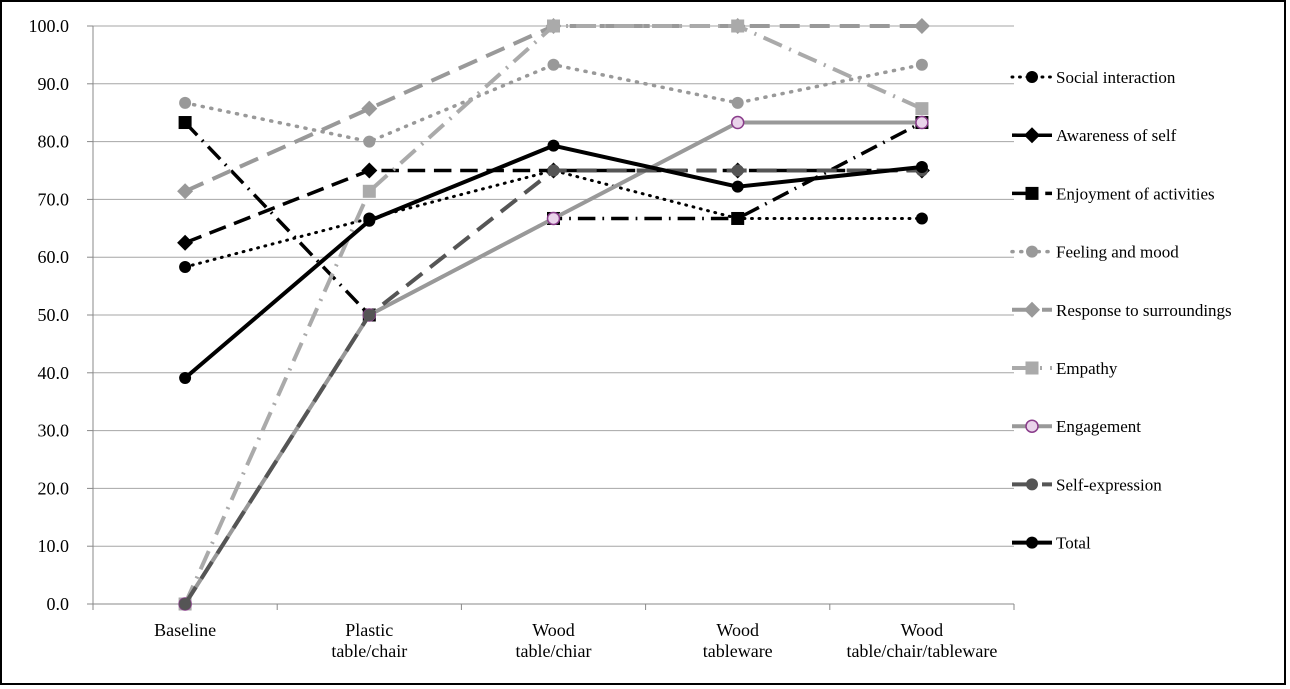 Image resolution: width=1290 pixels, height=689 pixels. I want to click on y-tick-label: 30.0, so click(54, 431).